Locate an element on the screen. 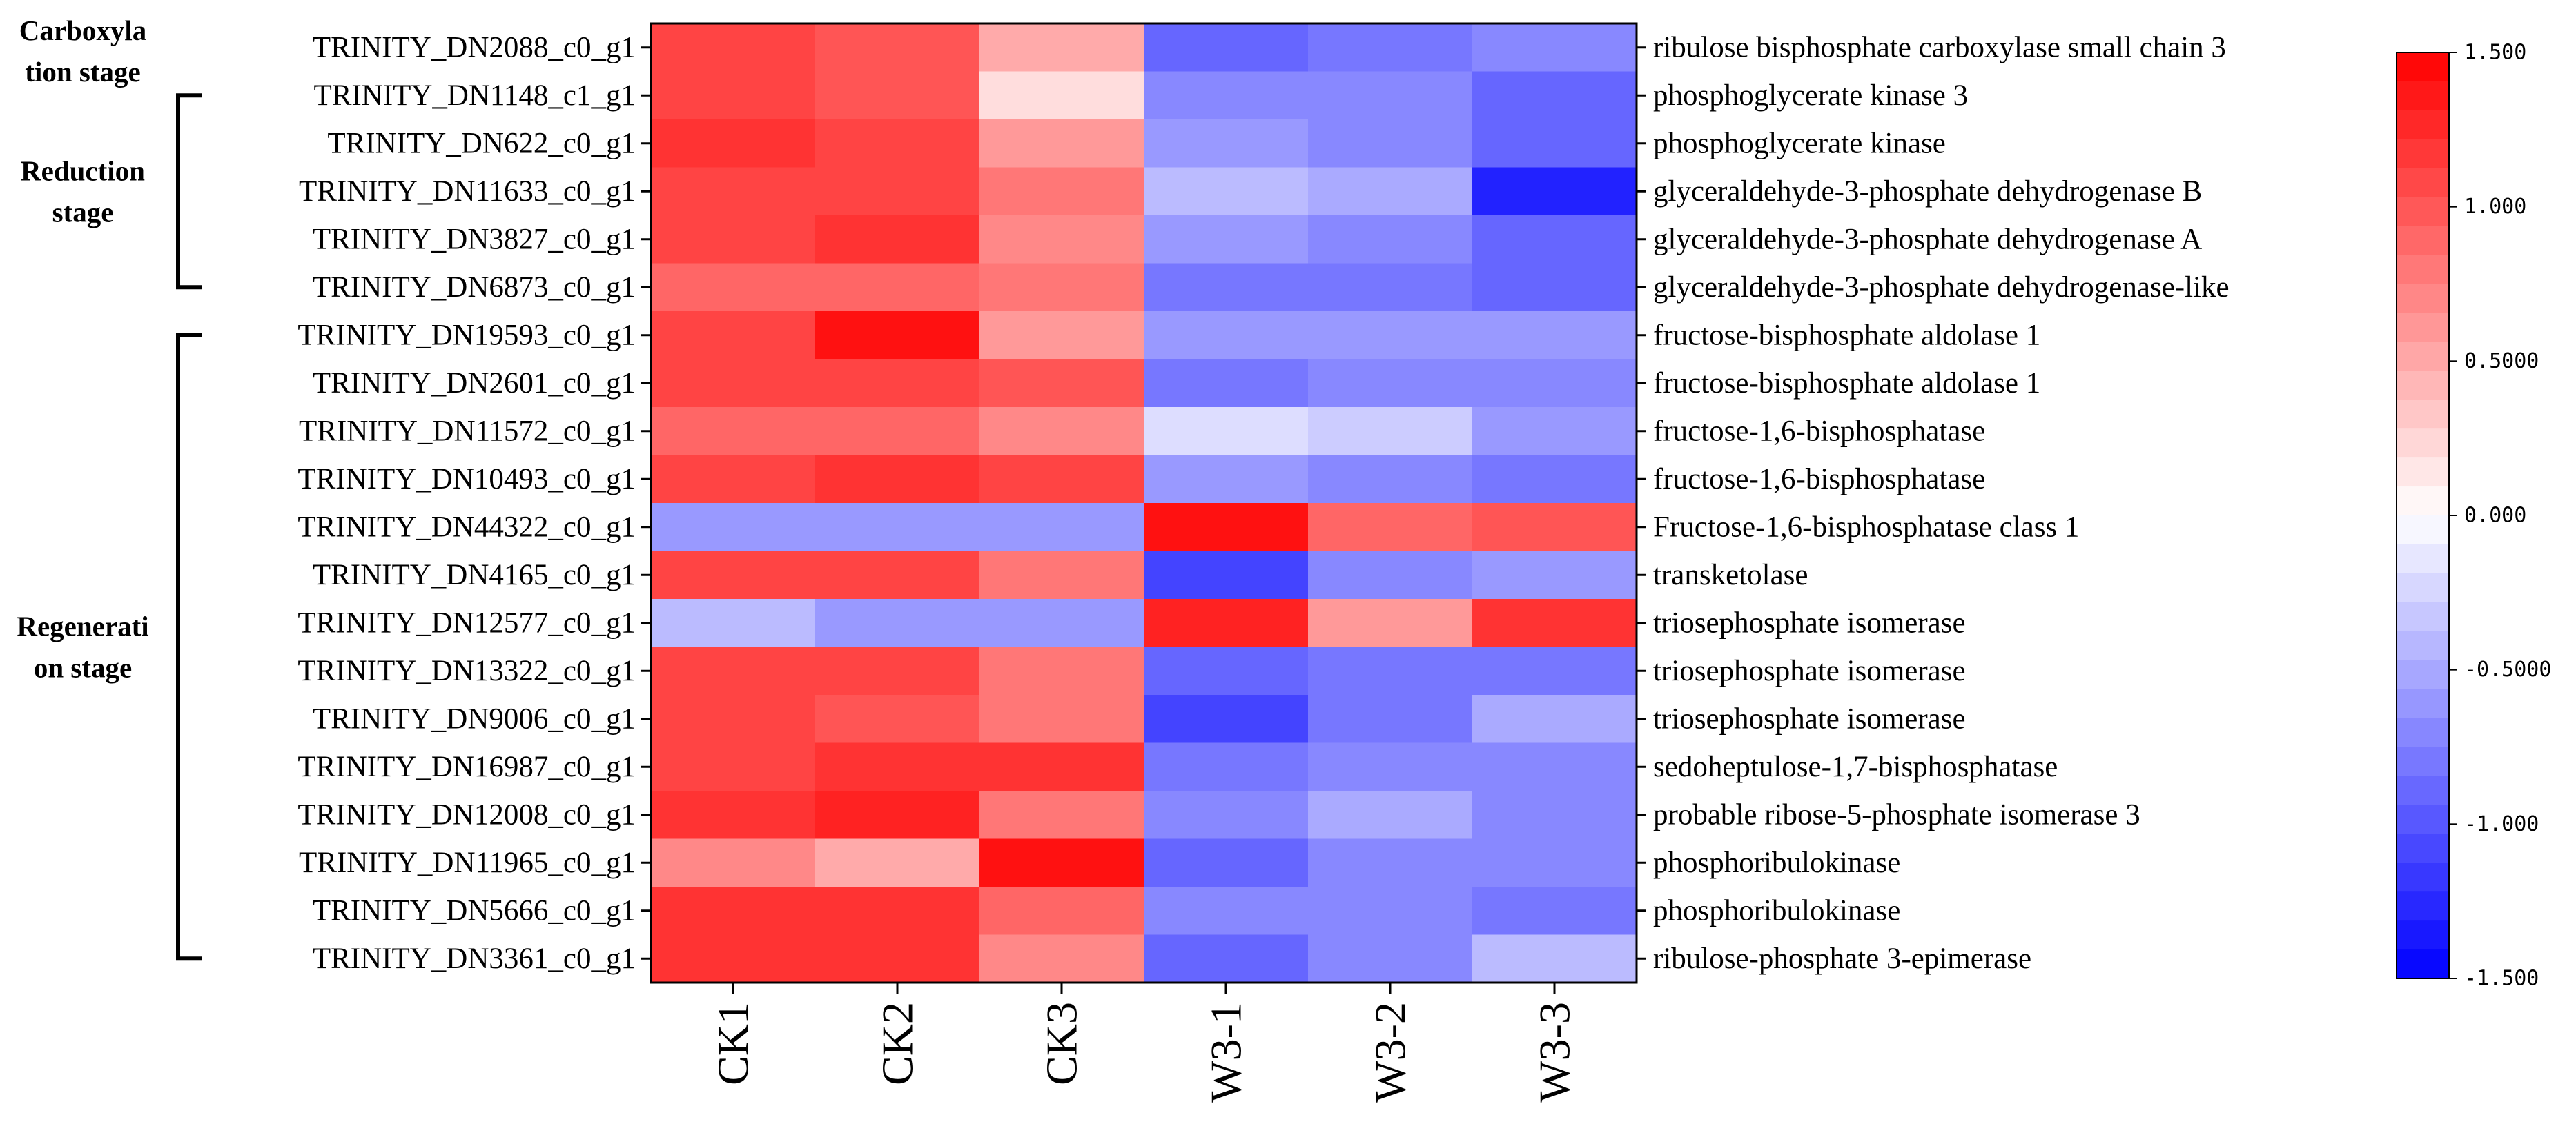 This screenshot has height=1133, width=2576. gene-id-label: TRINITY_DN2601_c0_g1 is located at coordinates (474, 384).